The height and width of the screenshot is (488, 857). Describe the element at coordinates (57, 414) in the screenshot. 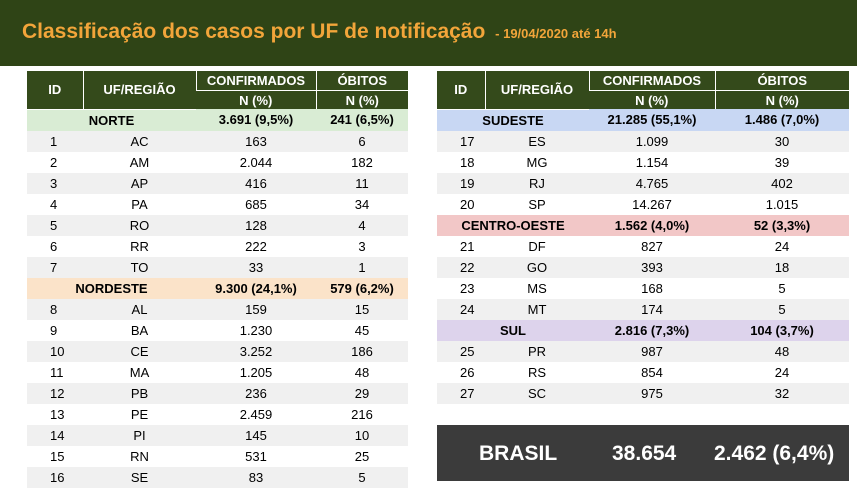

I see `state-id: 13` at that location.